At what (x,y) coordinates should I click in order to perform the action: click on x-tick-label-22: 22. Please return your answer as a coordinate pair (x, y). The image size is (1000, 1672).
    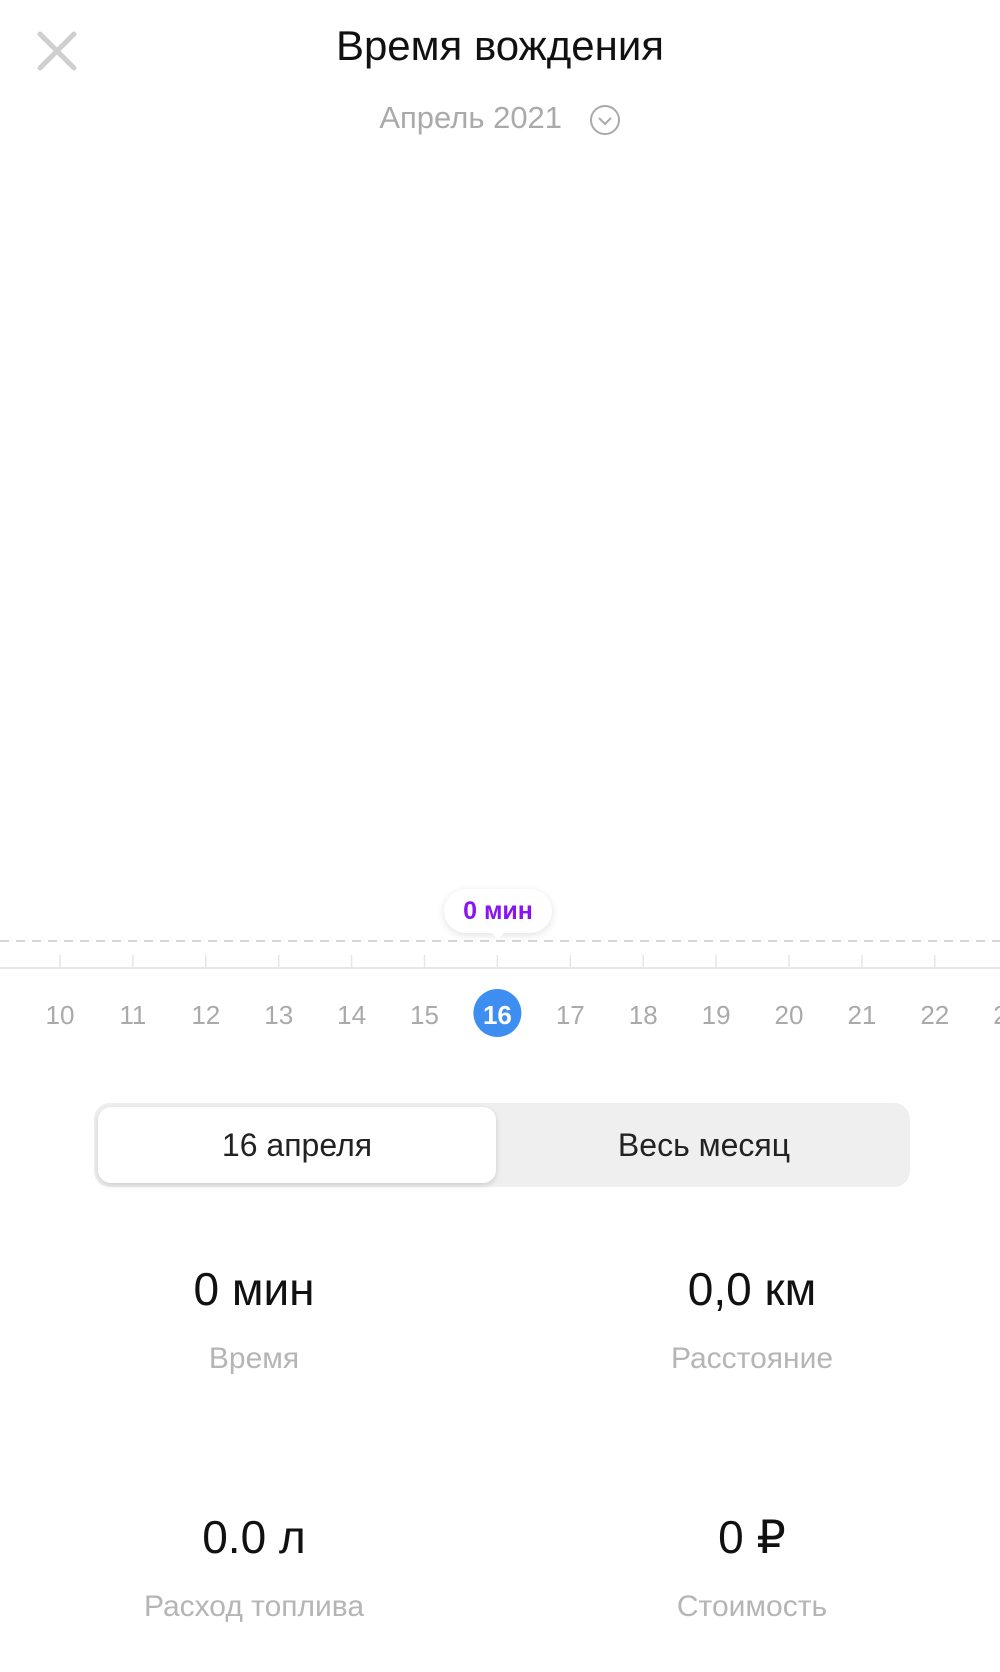
    Looking at the image, I should click on (934, 1015).